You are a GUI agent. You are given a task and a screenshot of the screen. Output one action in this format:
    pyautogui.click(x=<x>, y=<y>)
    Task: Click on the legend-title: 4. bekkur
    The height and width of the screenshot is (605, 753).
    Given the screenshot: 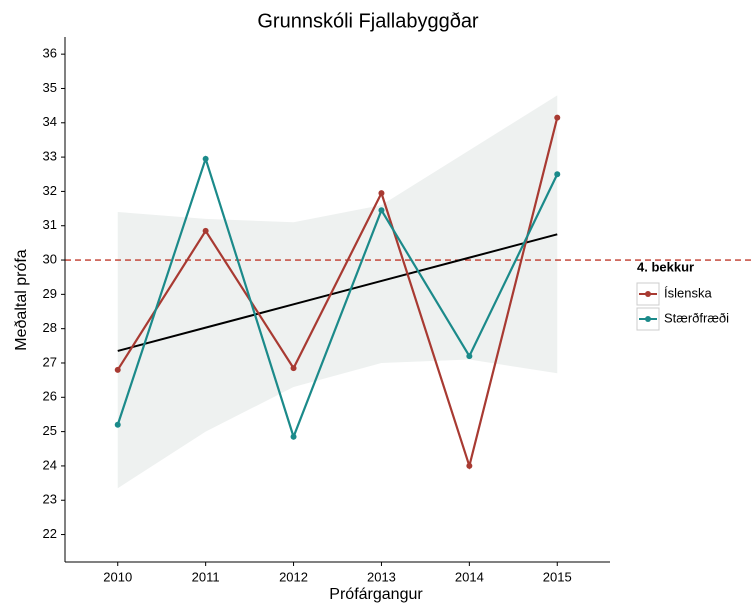 What is the action you would take?
    pyautogui.click(x=665, y=266)
    